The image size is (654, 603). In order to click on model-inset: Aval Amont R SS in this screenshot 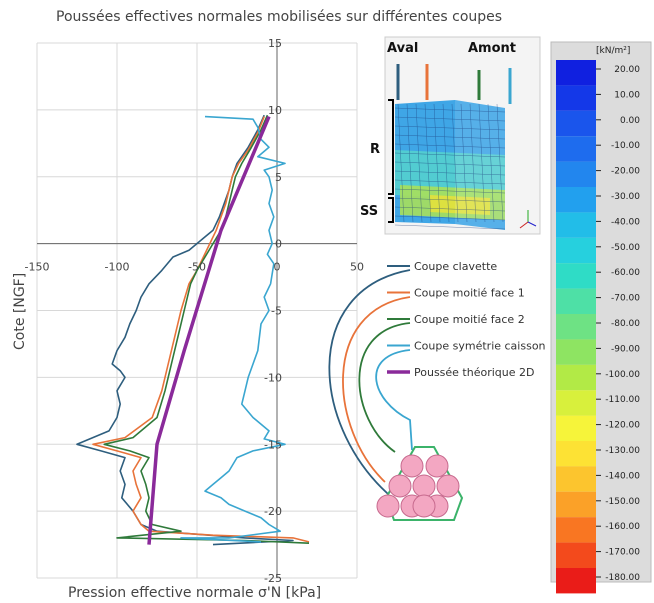, I will do `click(450, 135)`.